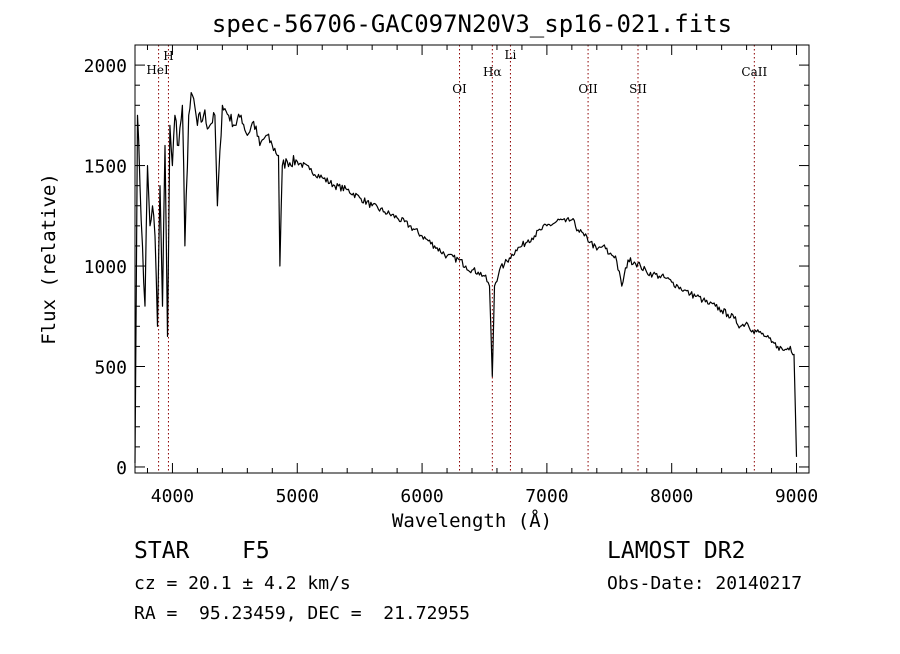 Image resolution: width=900 pixels, height=654 pixels. What do you see at coordinates (157, 70) in the screenshot?
I see `line-label-HeI: HeI` at bounding box center [157, 70].